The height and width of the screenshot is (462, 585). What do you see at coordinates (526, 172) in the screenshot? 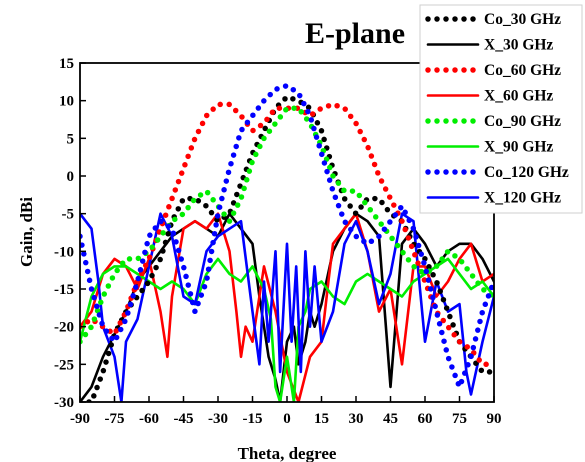
I see `legend-label: Co_120 GHz` at bounding box center [526, 172].